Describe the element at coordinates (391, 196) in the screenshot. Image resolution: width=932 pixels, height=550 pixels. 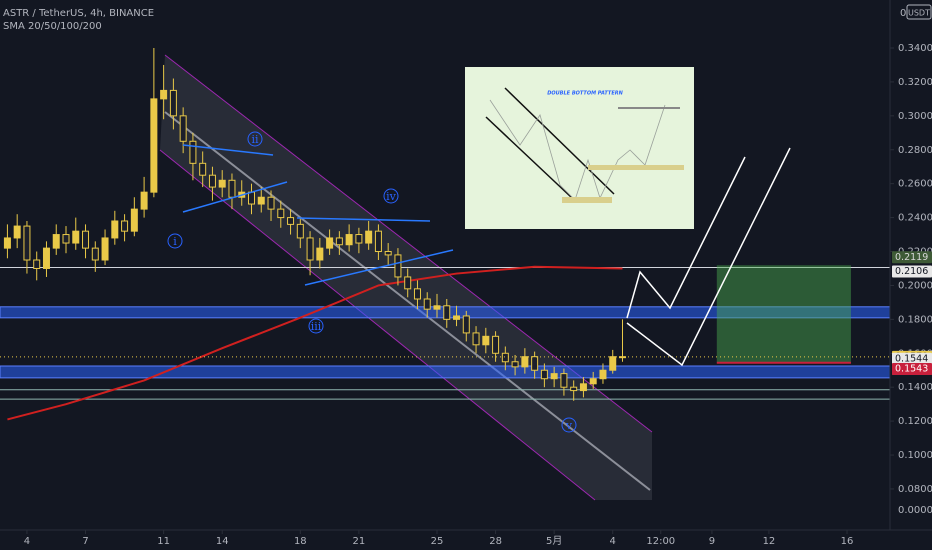
I see `wave-label: iv` at that location.